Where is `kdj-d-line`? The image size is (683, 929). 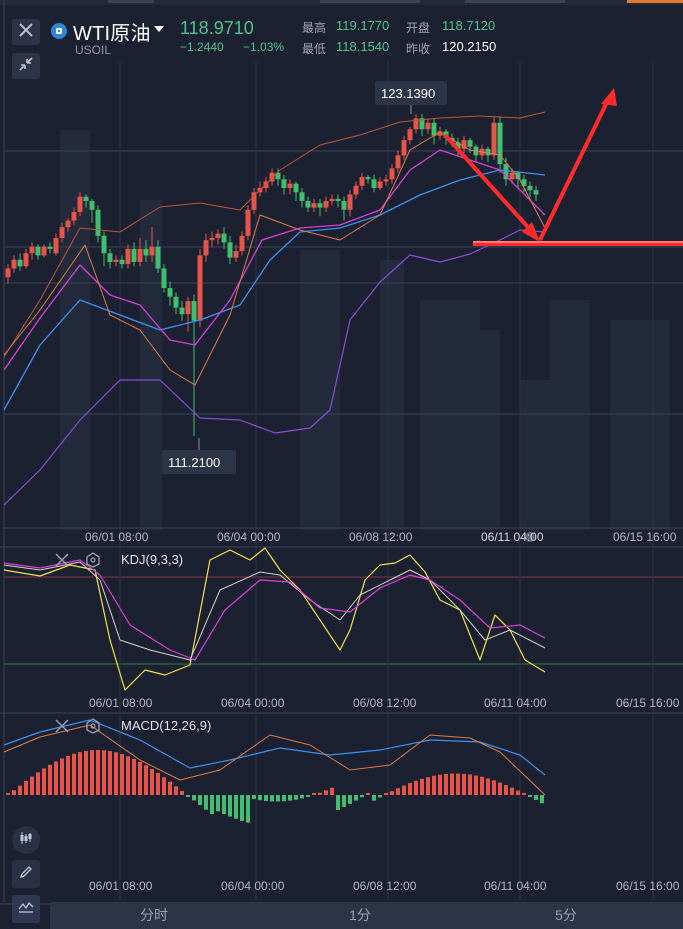 kdj-d-line is located at coordinates (274, 611).